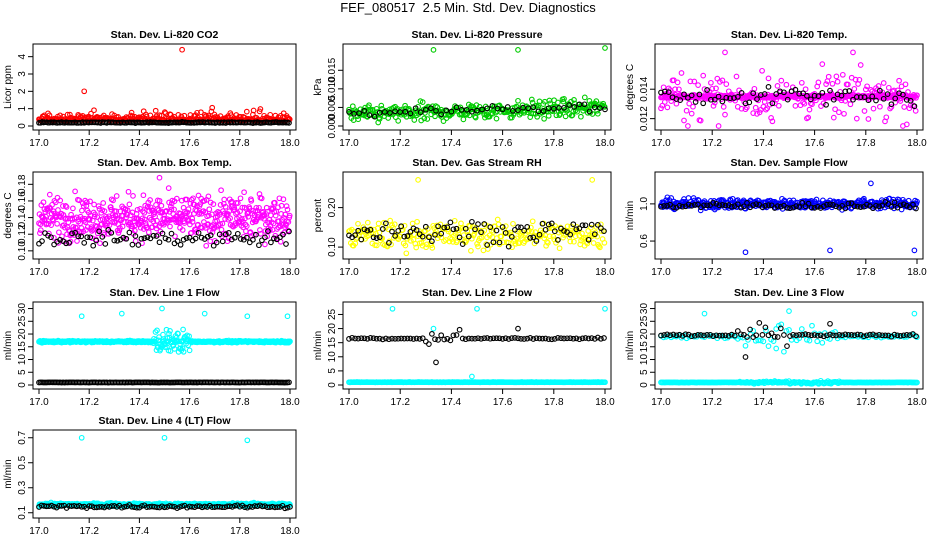 The height and width of the screenshot is (540, 936). I want to click on y-tick-label: 25, so click(22, 321).